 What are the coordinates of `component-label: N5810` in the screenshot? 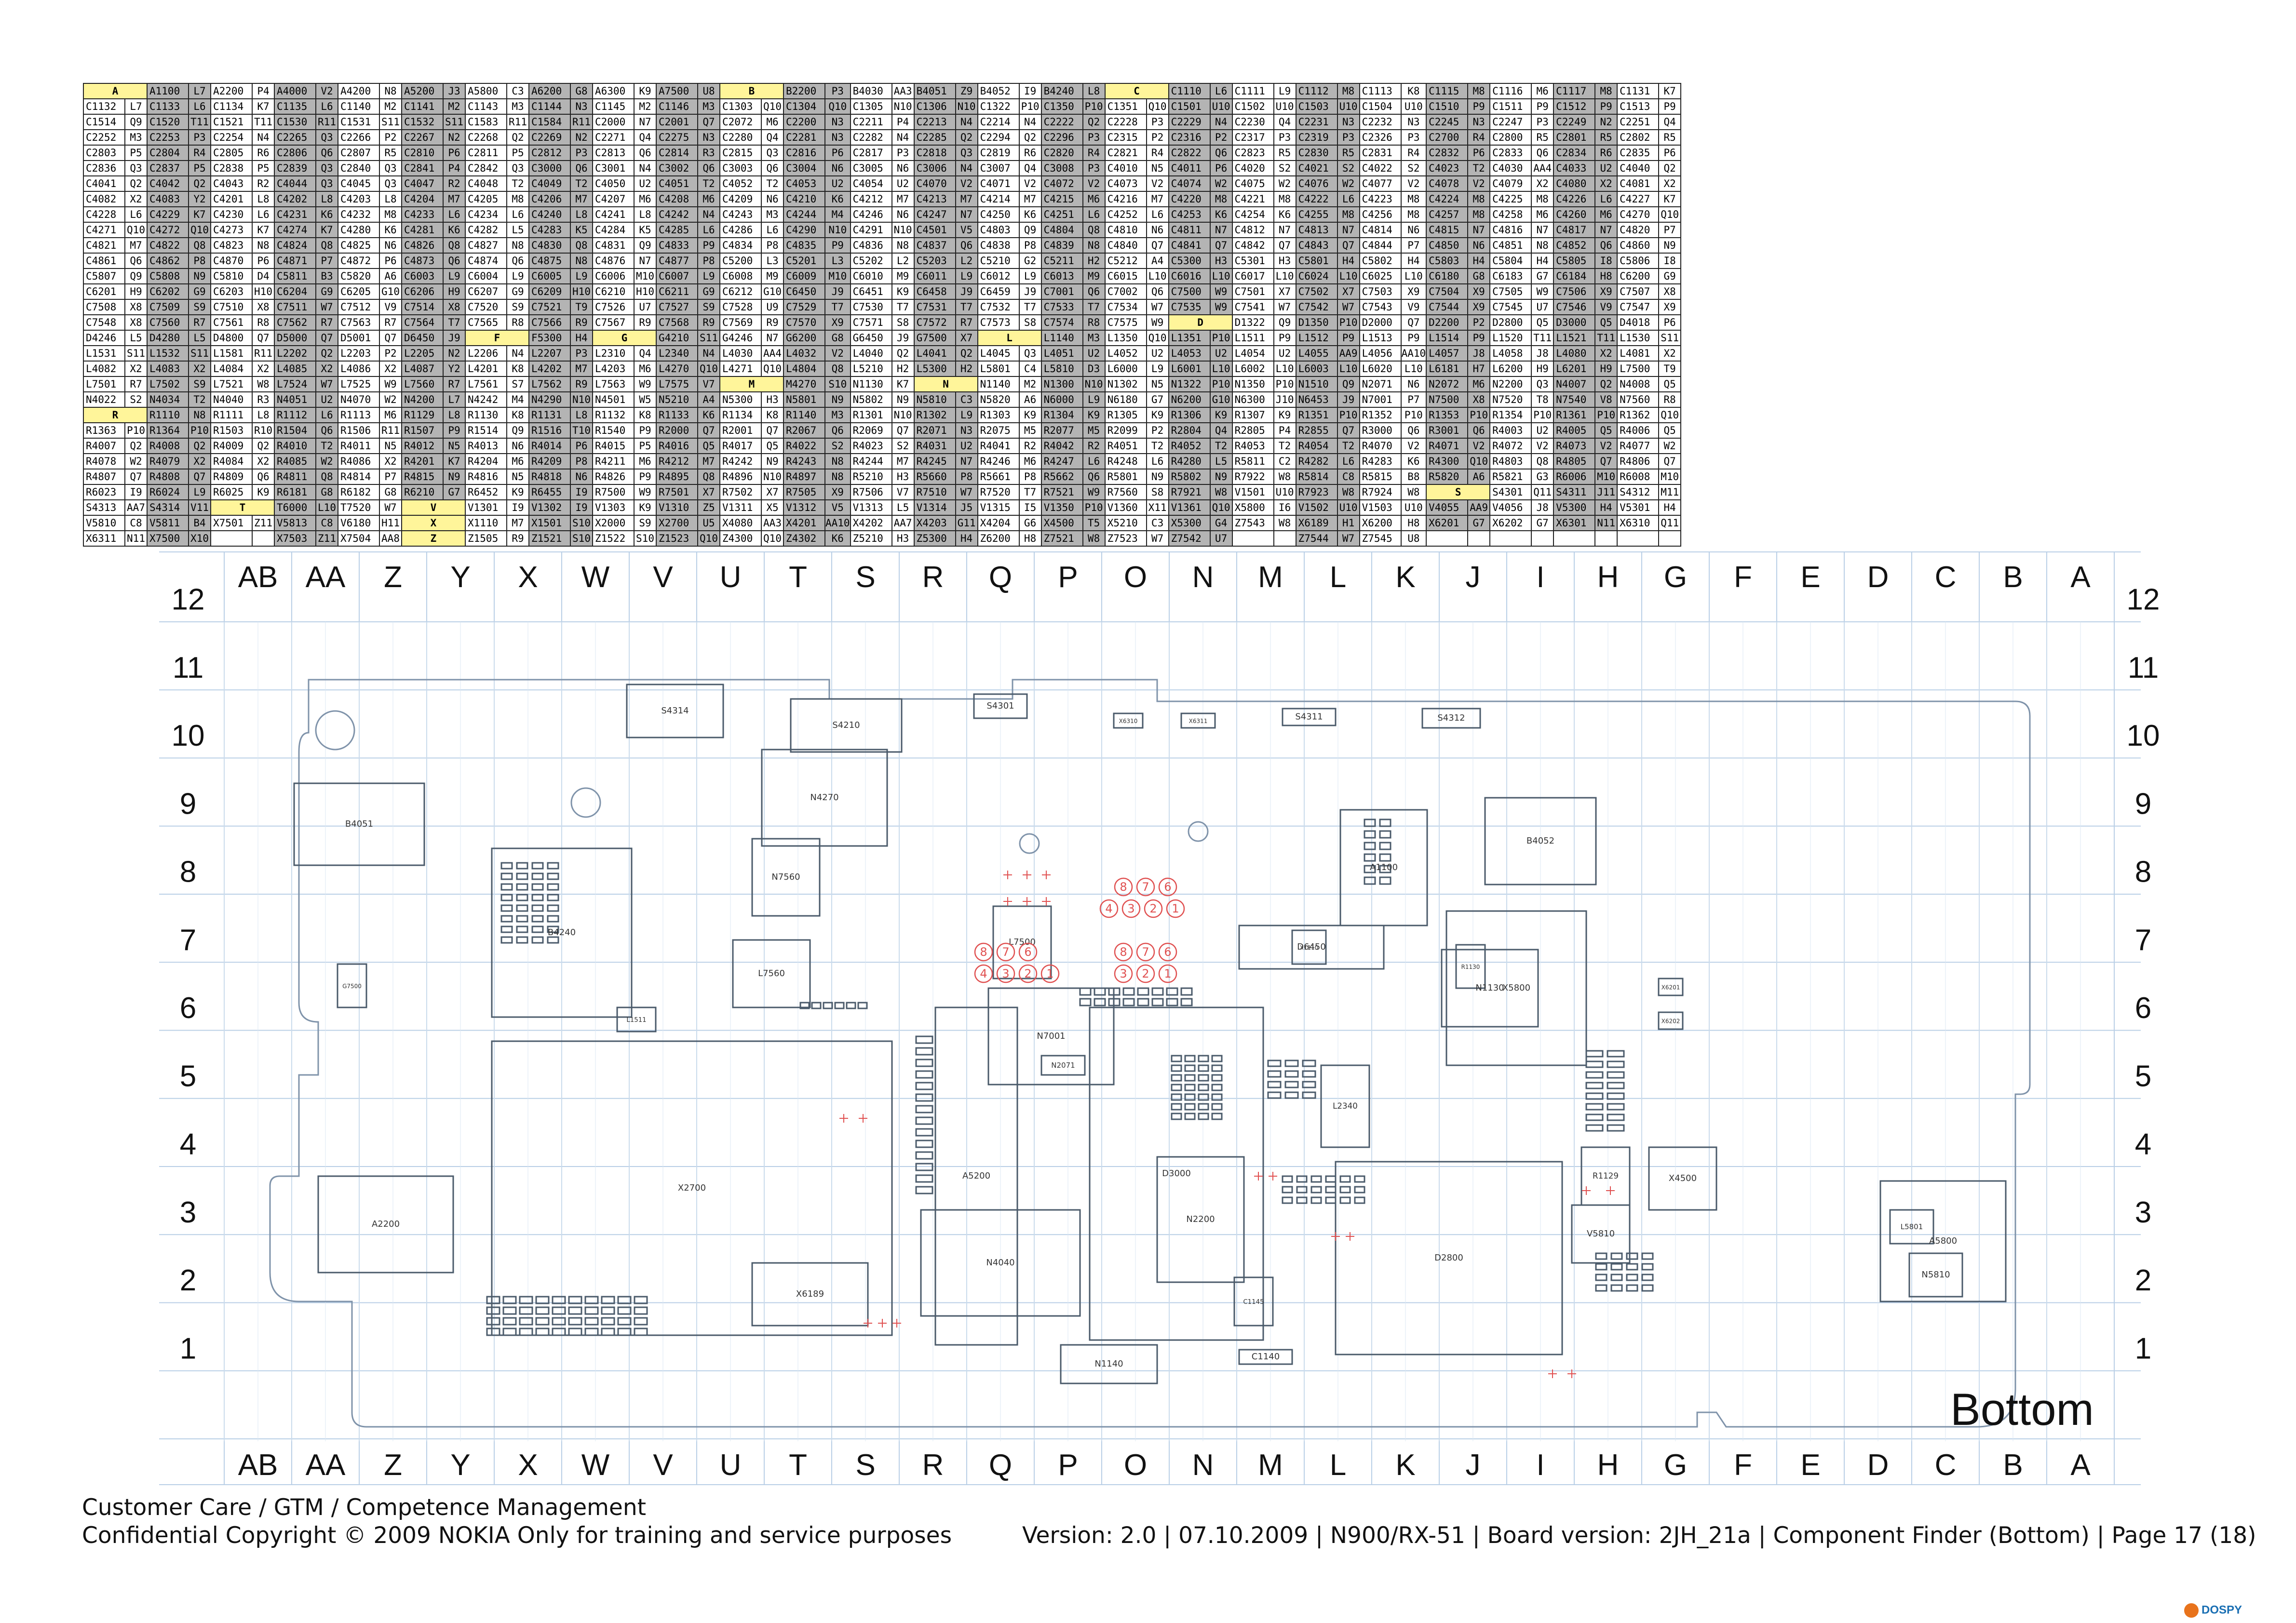 It's located at (1935, 1275).